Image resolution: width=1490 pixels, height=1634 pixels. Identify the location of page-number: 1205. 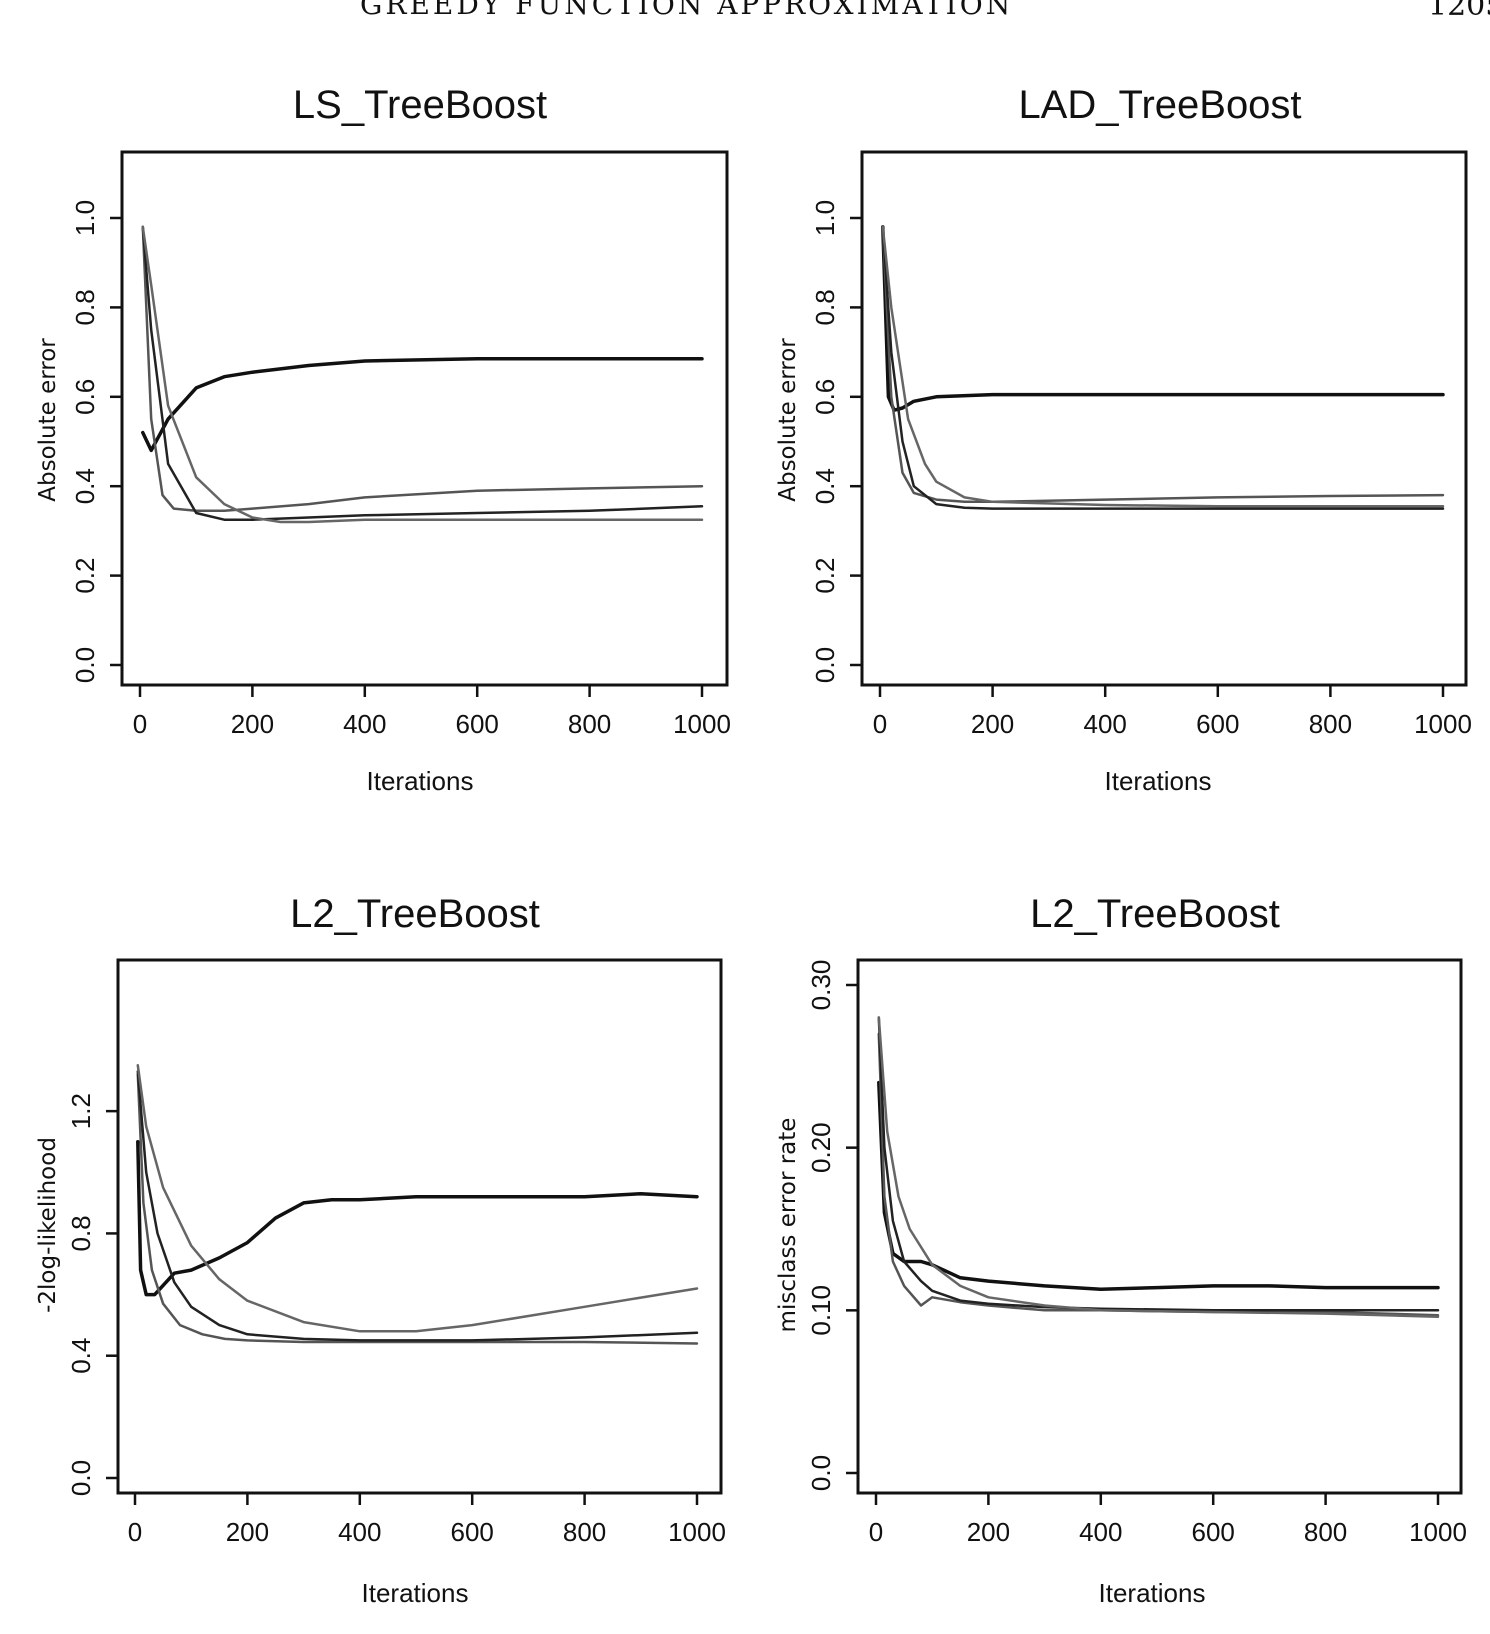
(1459, 11).